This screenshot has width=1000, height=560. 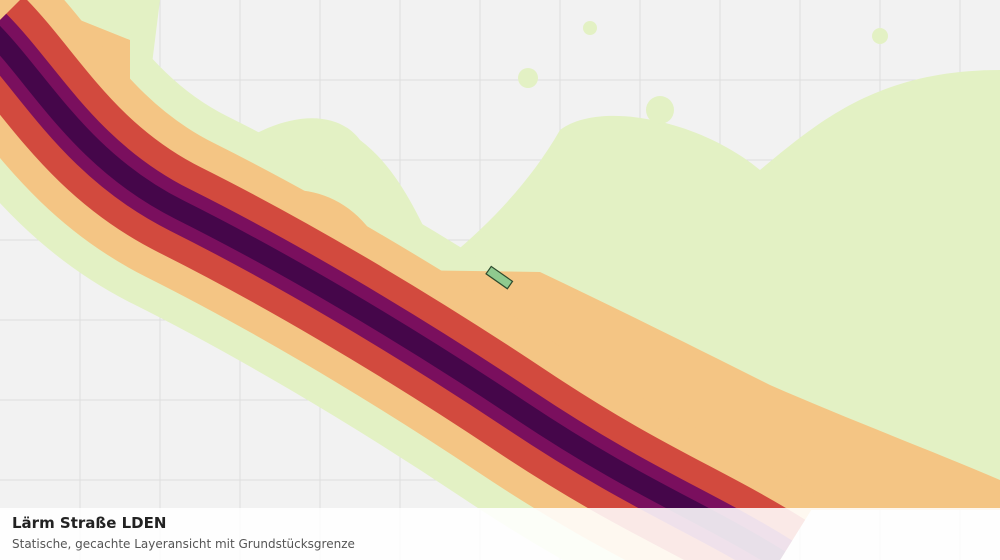 I want to click on parcel-boundary, so click(x=499, y=277).